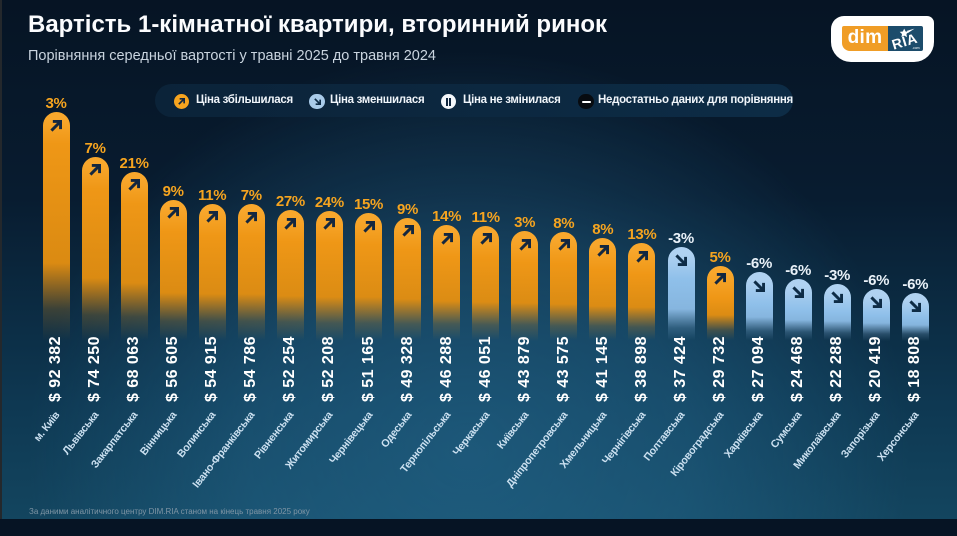  Describe the element at coordinates (916, 48) in the screenshot. I see `svg-text: .com` at that location.